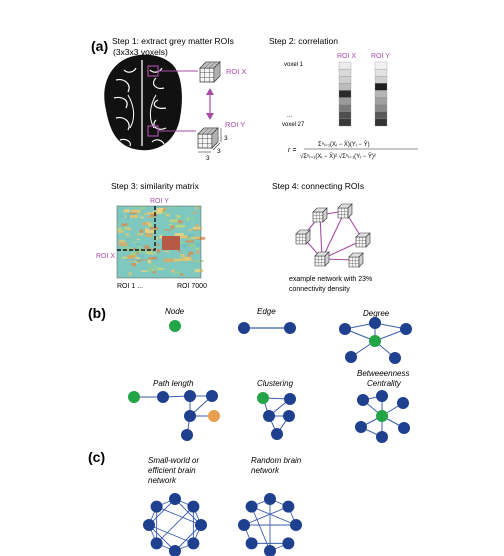 This screenshot has height=556, width=504. What do you see at coordinates (267, 328) in the screenshot?
I see `edge-example` at bounding box center [267, 328].